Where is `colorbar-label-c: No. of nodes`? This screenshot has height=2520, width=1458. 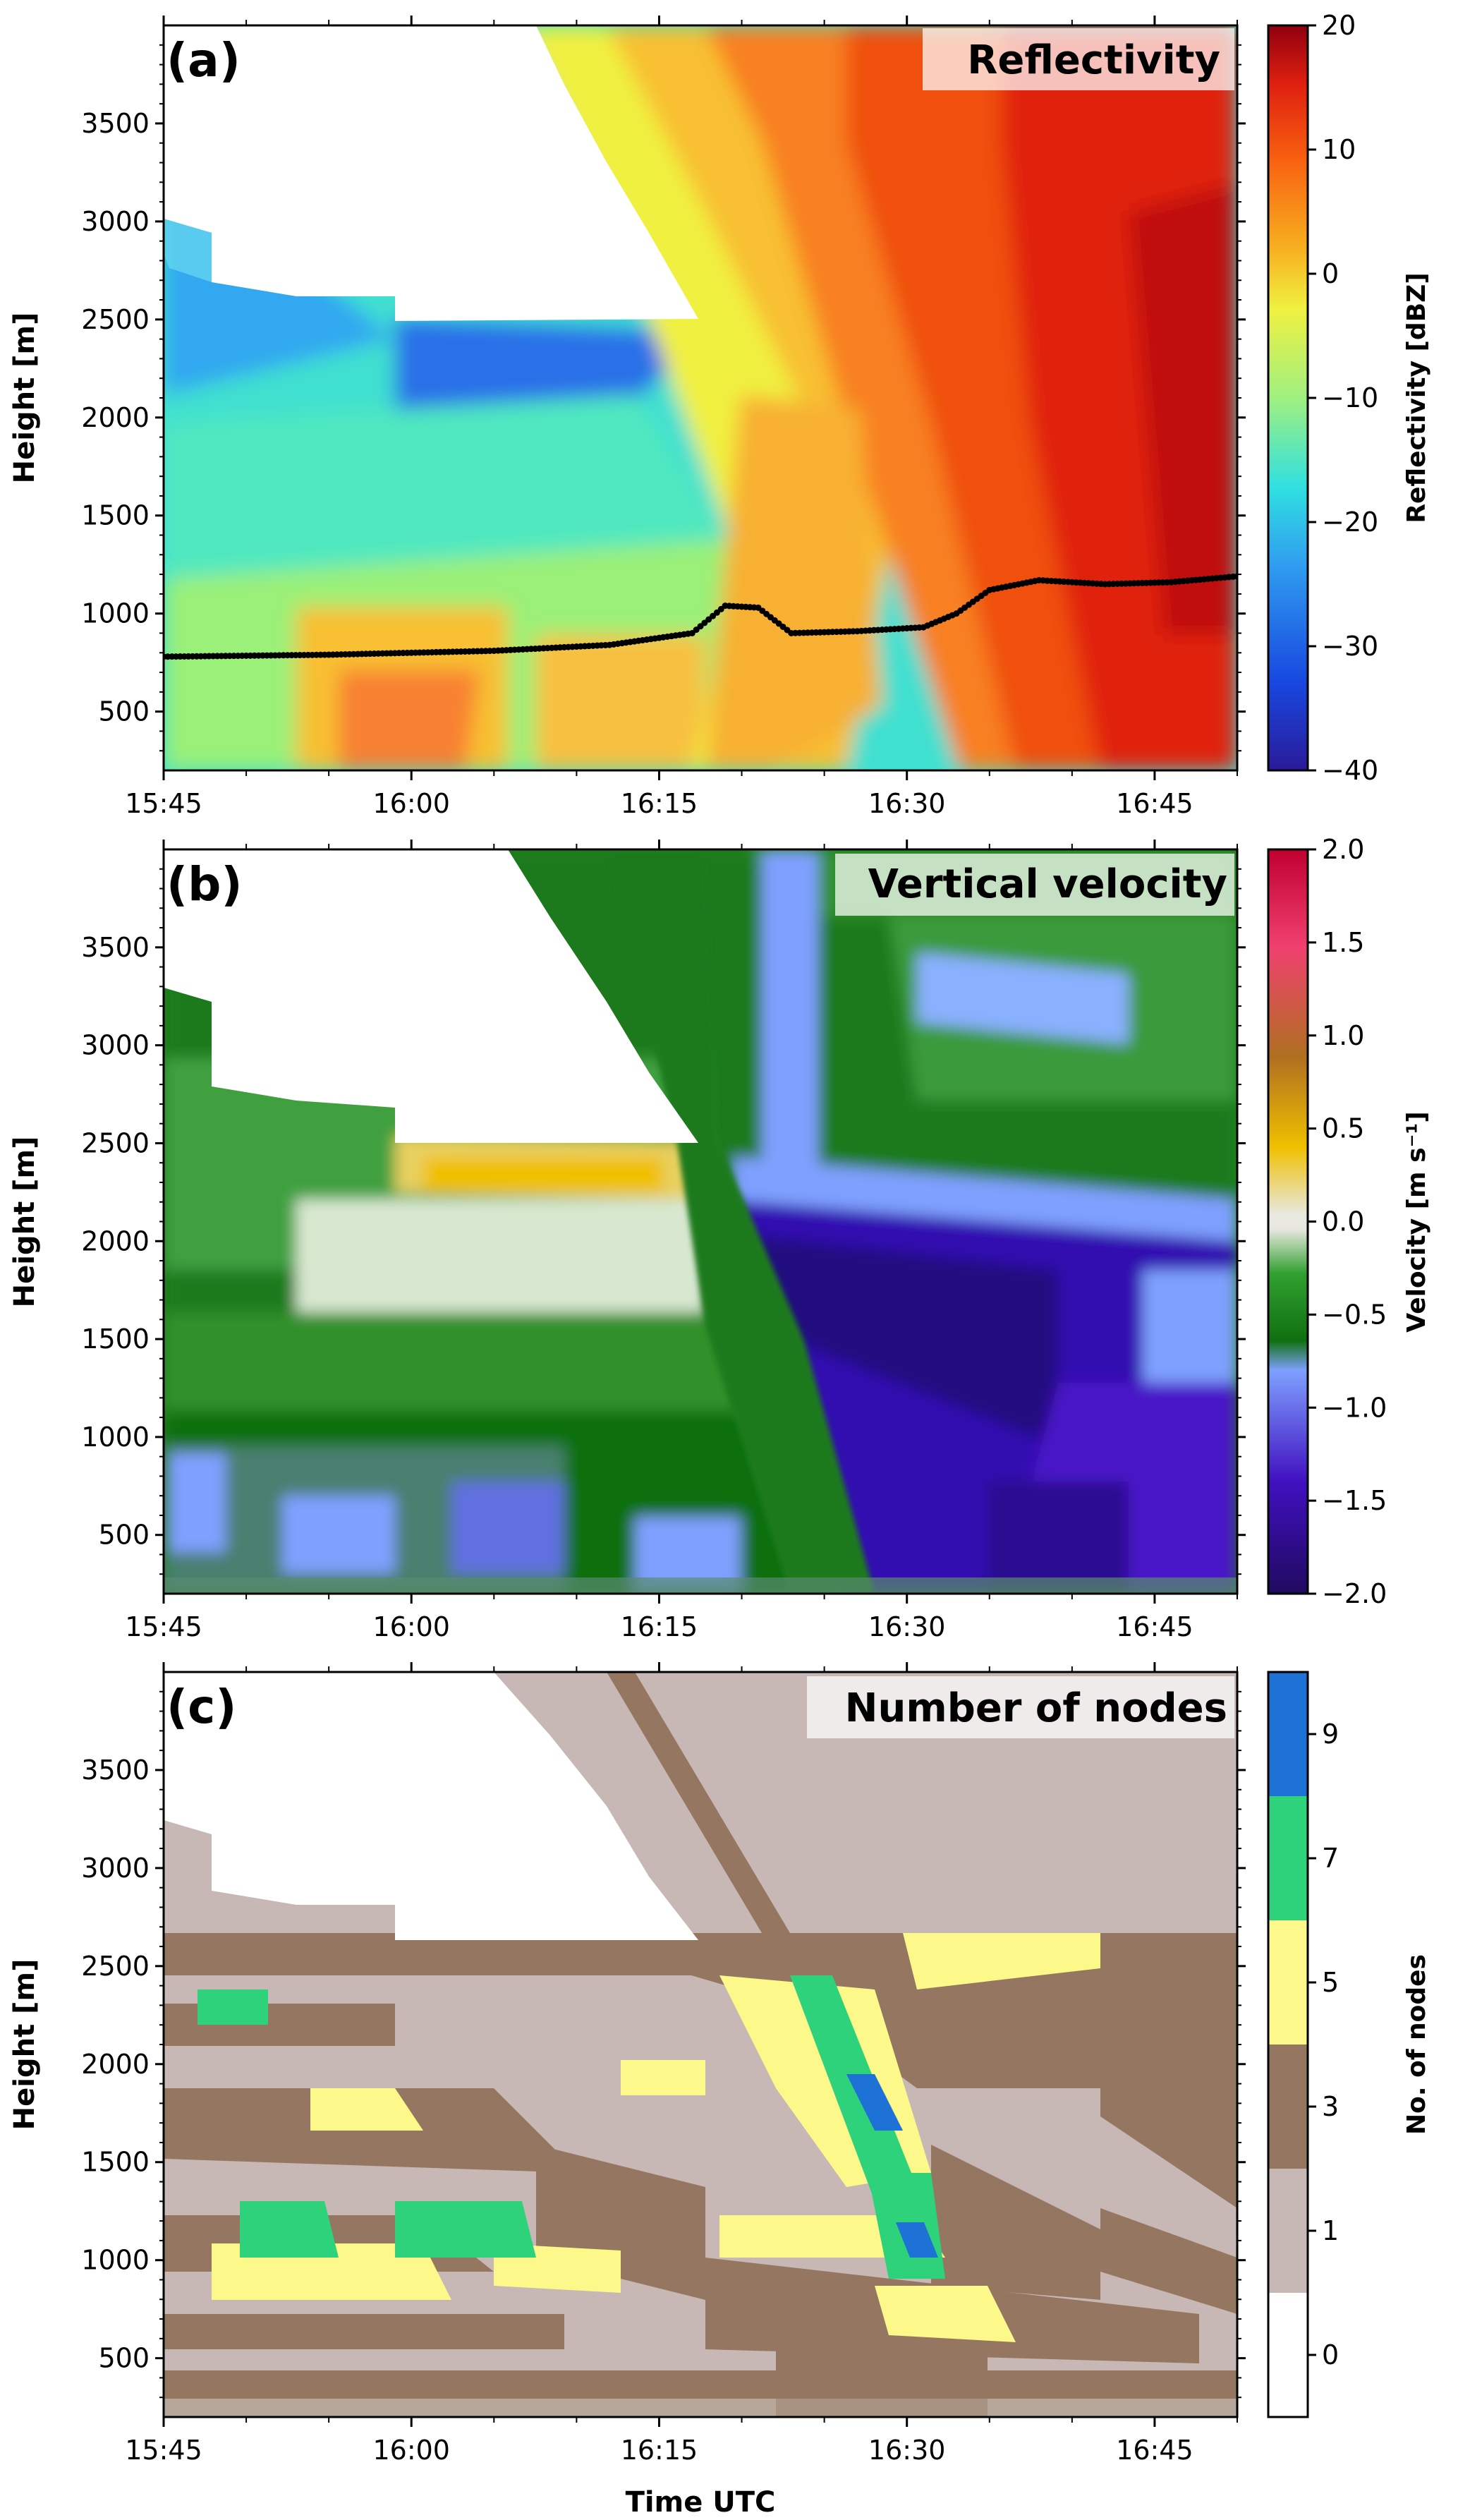 colorbar-label-c: No. of nodes is located at coordinates (1416, 2045).